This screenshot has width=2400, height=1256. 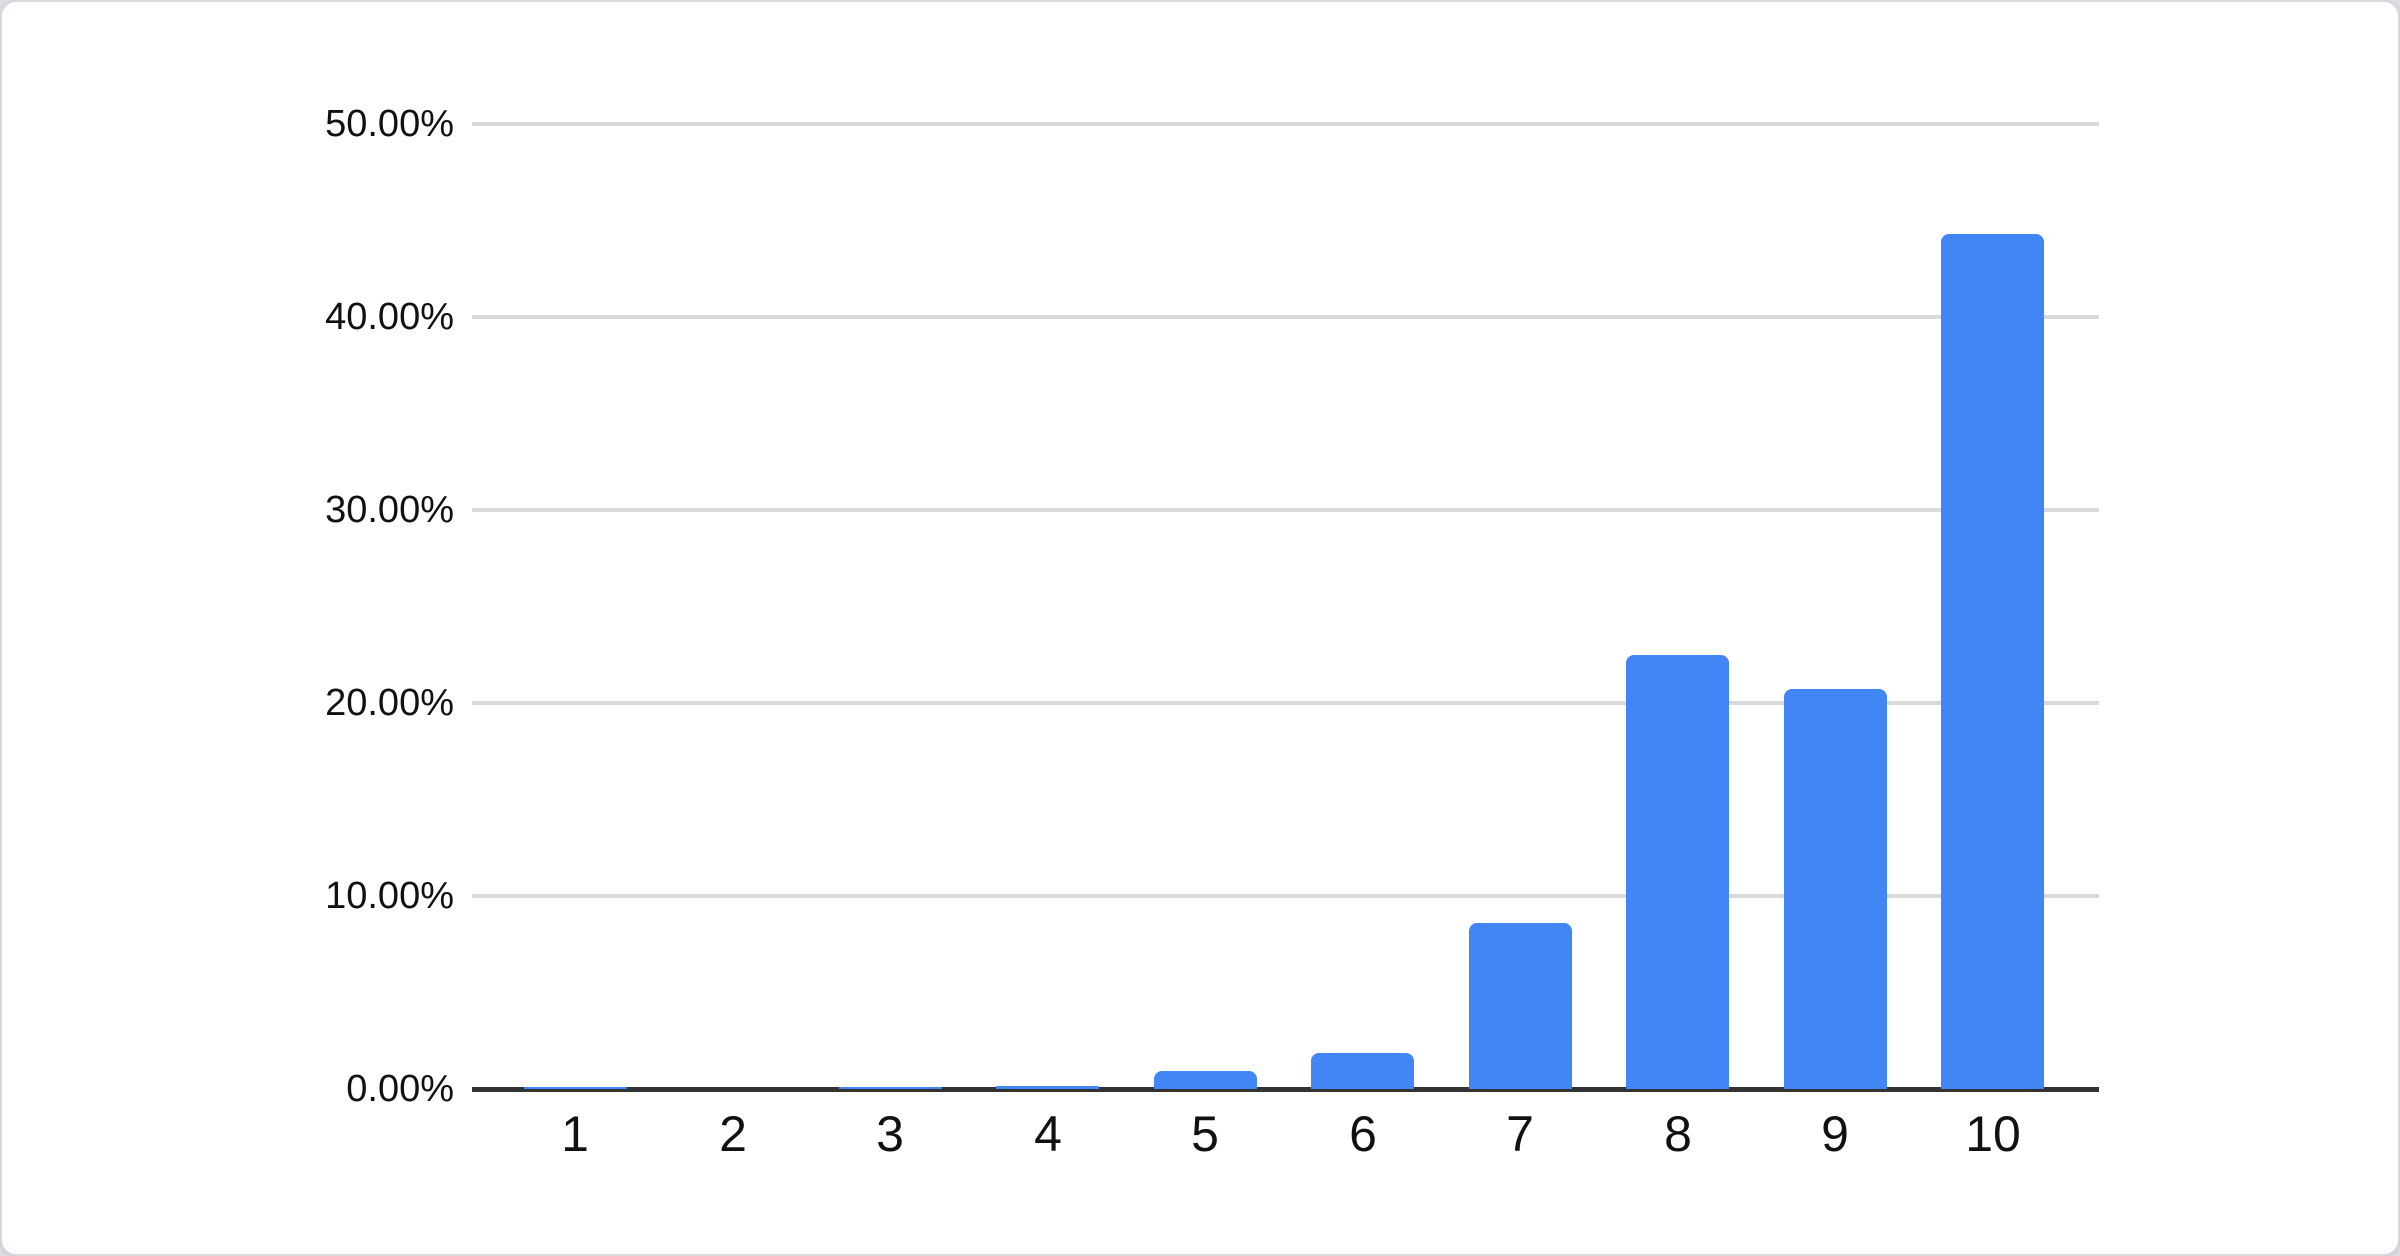 What do you see at coordinates (1520, 1134) in the screenshot?
I see `x-axis-tick-label: 7` at bounding box center [1520, 1134].